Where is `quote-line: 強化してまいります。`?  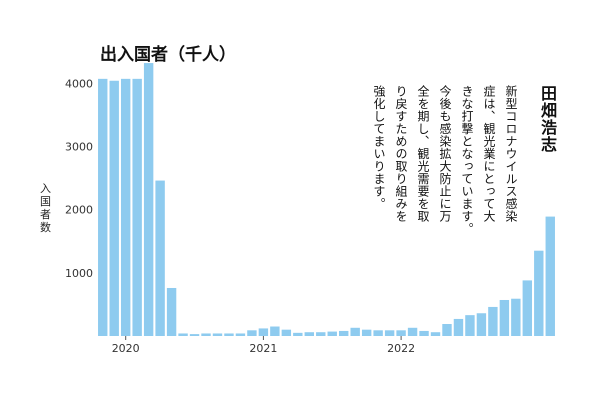
quote-line: 強化してまいります。 is located at coordinates (379, 147).